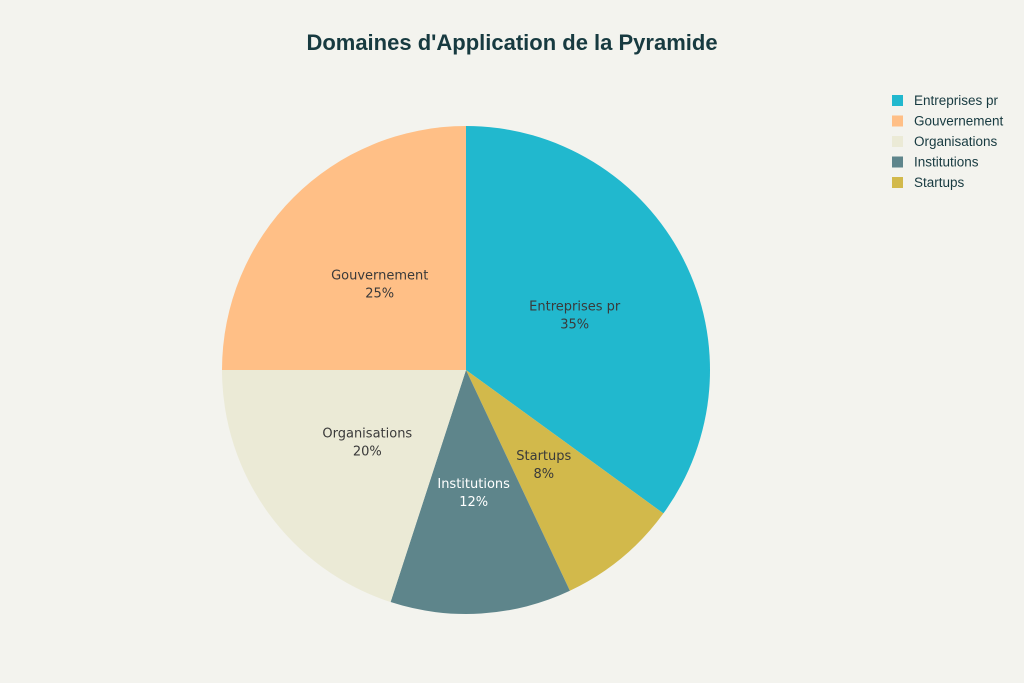 The height and width of the screenshot is (683, 1024). What do you see at coordinates (511, 42) in the screenshot?
I see `chart-title: Domaines d'Application de la Pyramide` at bounding box center [511, 42].